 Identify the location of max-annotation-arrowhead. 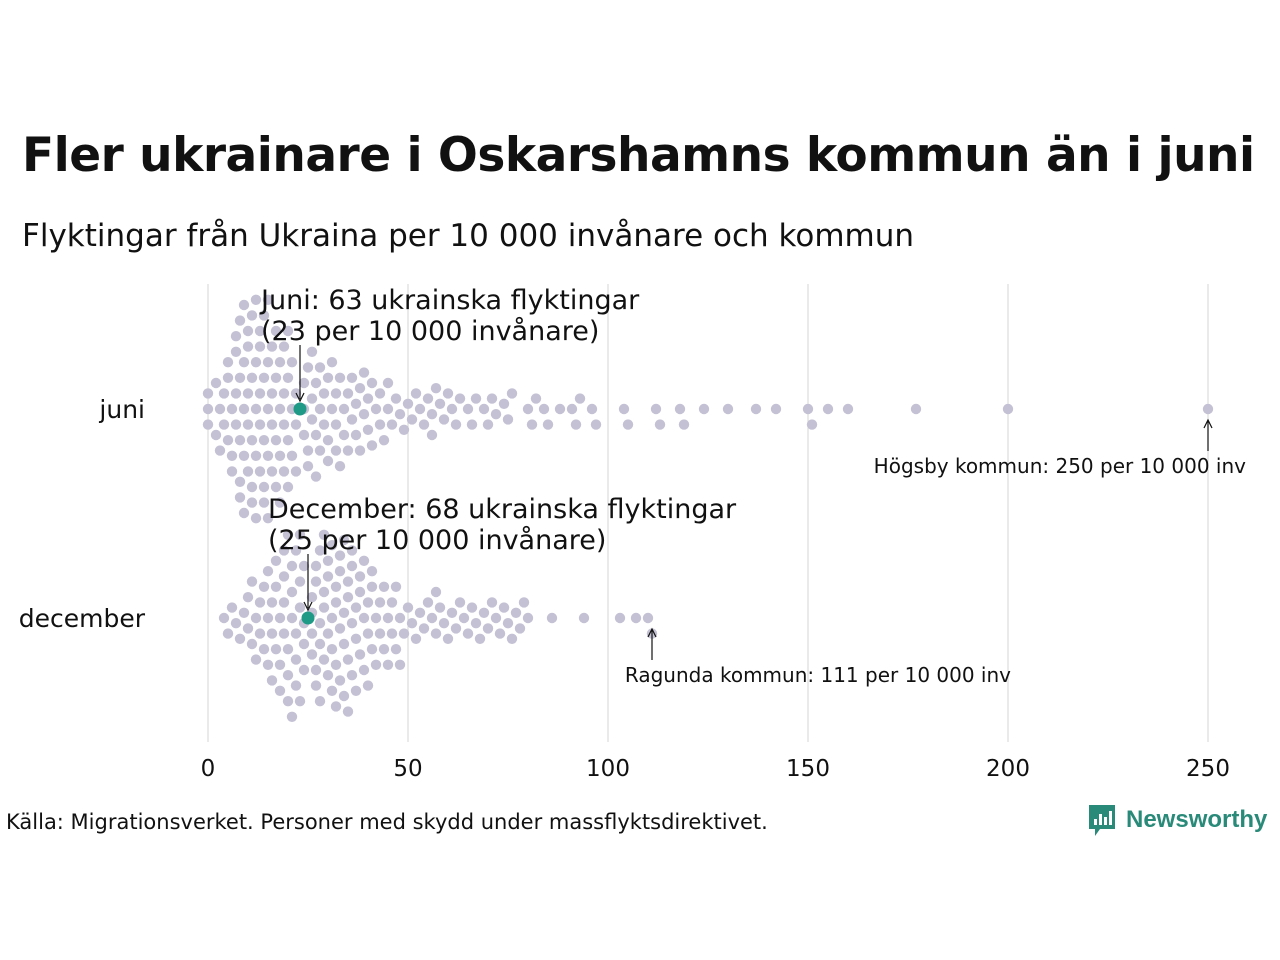
(1208, 423).